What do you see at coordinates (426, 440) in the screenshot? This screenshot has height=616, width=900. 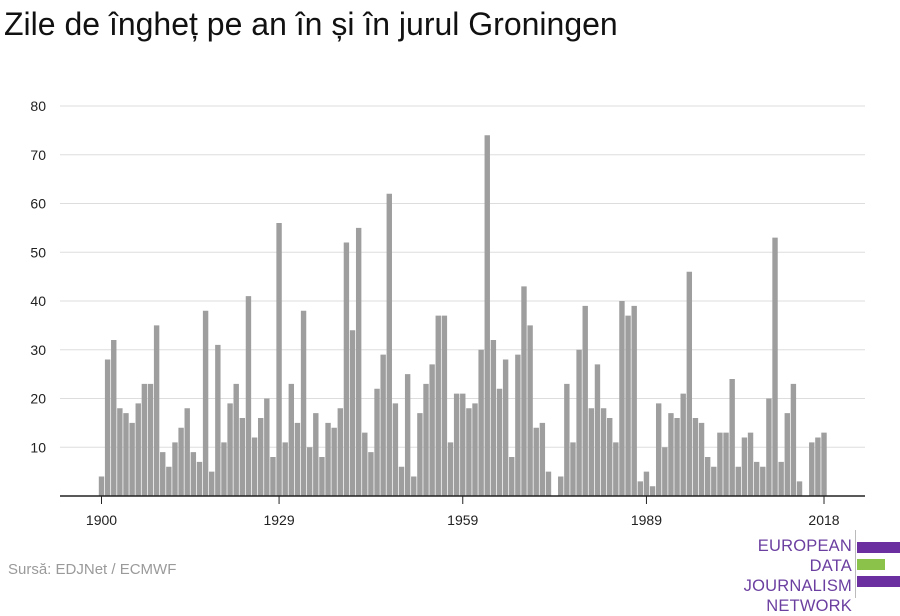 I see `bar-1953` at bounding box center [426, 440].